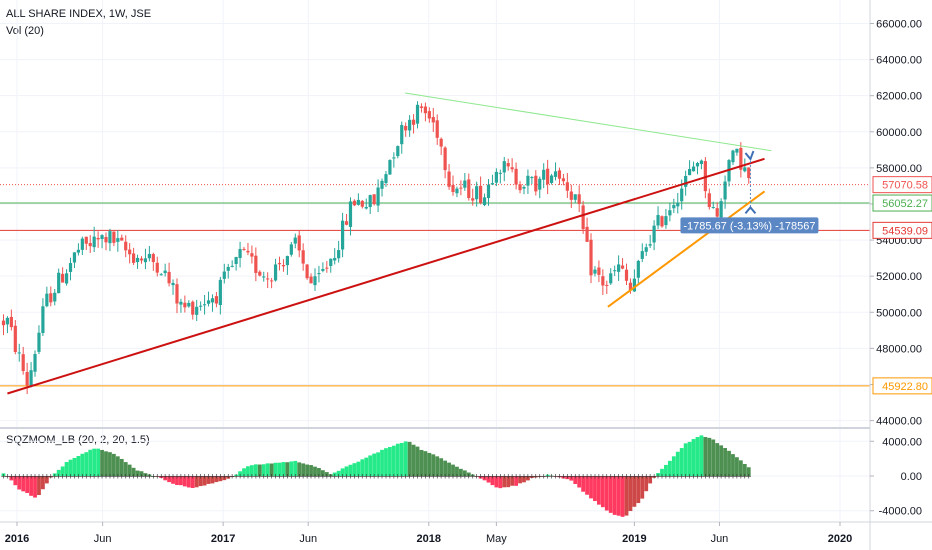 The height and width of the screenshot is (550, 932). What do you see at coordinates (749, 192) in the screenshot?
I see `measurement-tool: -1785.67 (-3.13%) -178567` at bounding box center [749, 192].